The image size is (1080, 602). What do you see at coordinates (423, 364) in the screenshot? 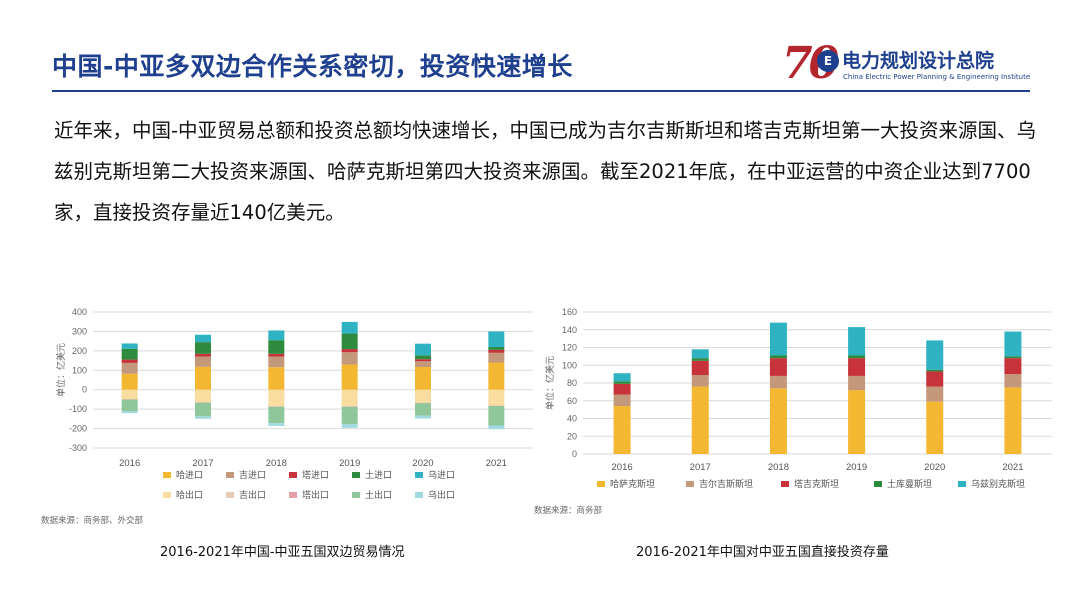
I see `trade-bar-吉进口-2020` at bounding box center [423, 364].